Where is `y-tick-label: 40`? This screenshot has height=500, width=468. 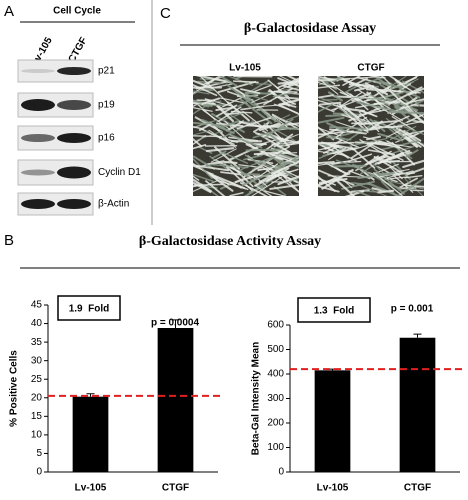
y-tick-label: 40 is located at coordinates (37, 323).